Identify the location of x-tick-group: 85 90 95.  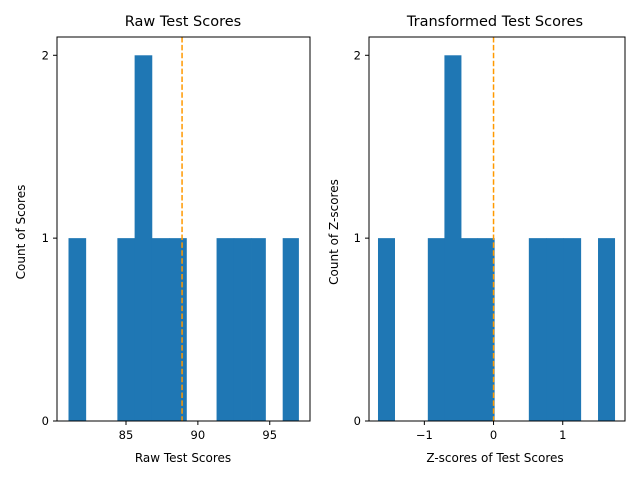
(198, 431).